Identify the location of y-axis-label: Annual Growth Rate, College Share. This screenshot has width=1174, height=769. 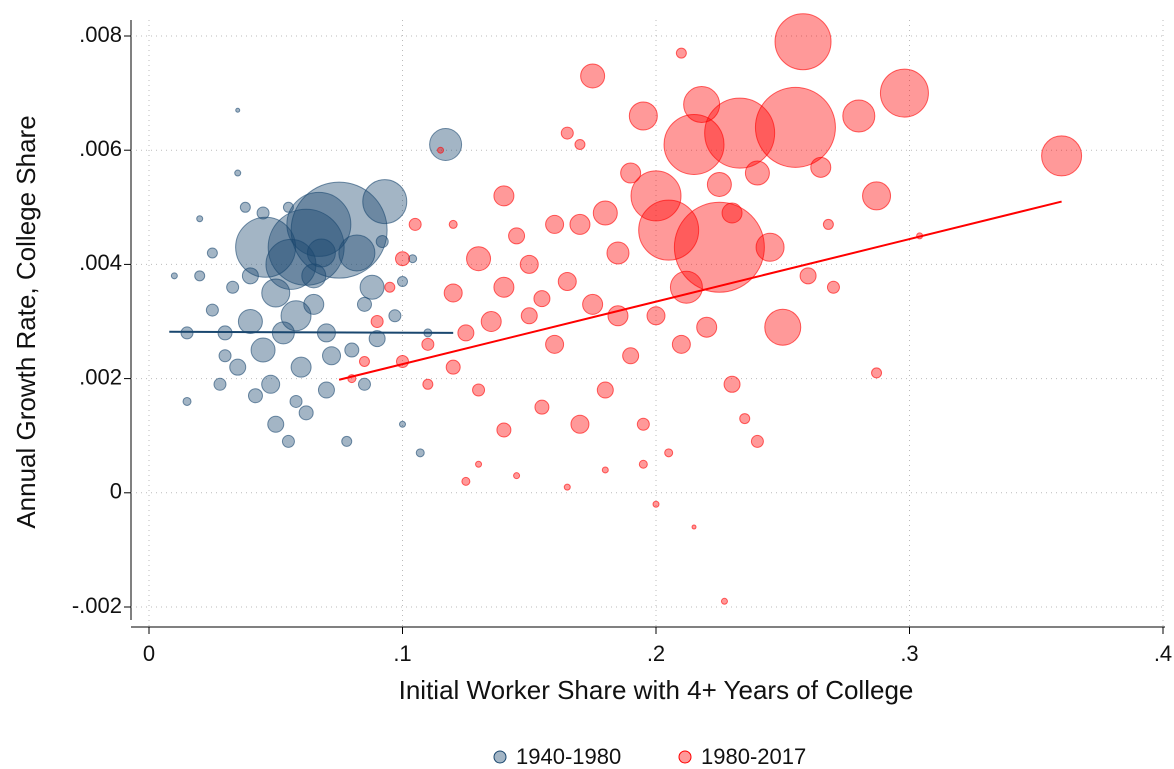
(26, 321).